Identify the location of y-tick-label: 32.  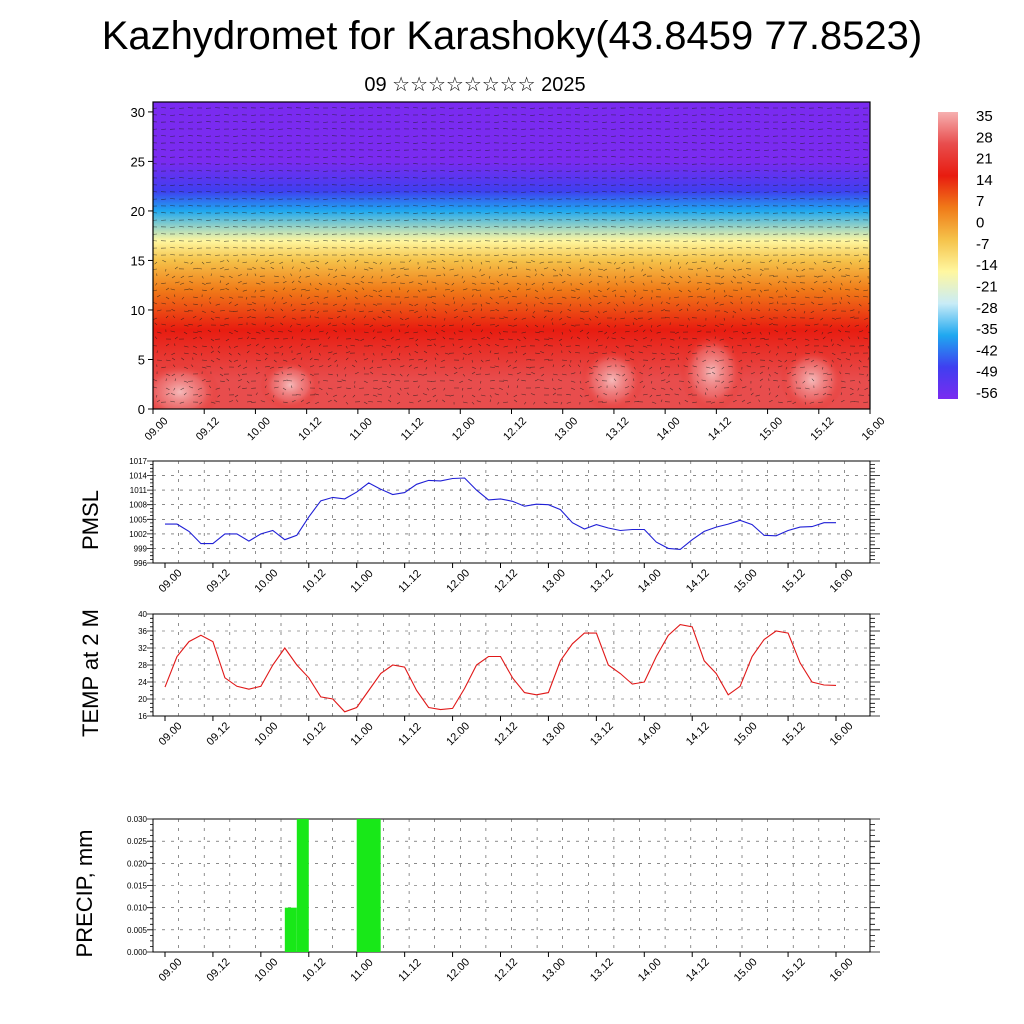
(142, 648).